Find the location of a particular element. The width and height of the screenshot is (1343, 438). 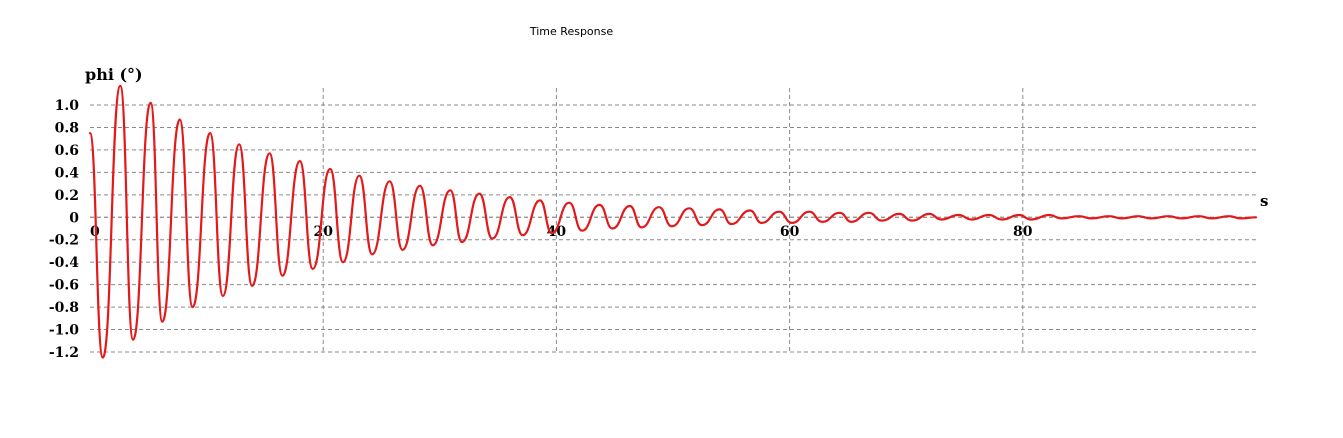

y-tick-labels: 1.0 0.8 0.6 0.4 0.2 0 -0.2 -0.4 -0.6 -0.8 -1.0 -1.2 is located at coordinates (64, 229).